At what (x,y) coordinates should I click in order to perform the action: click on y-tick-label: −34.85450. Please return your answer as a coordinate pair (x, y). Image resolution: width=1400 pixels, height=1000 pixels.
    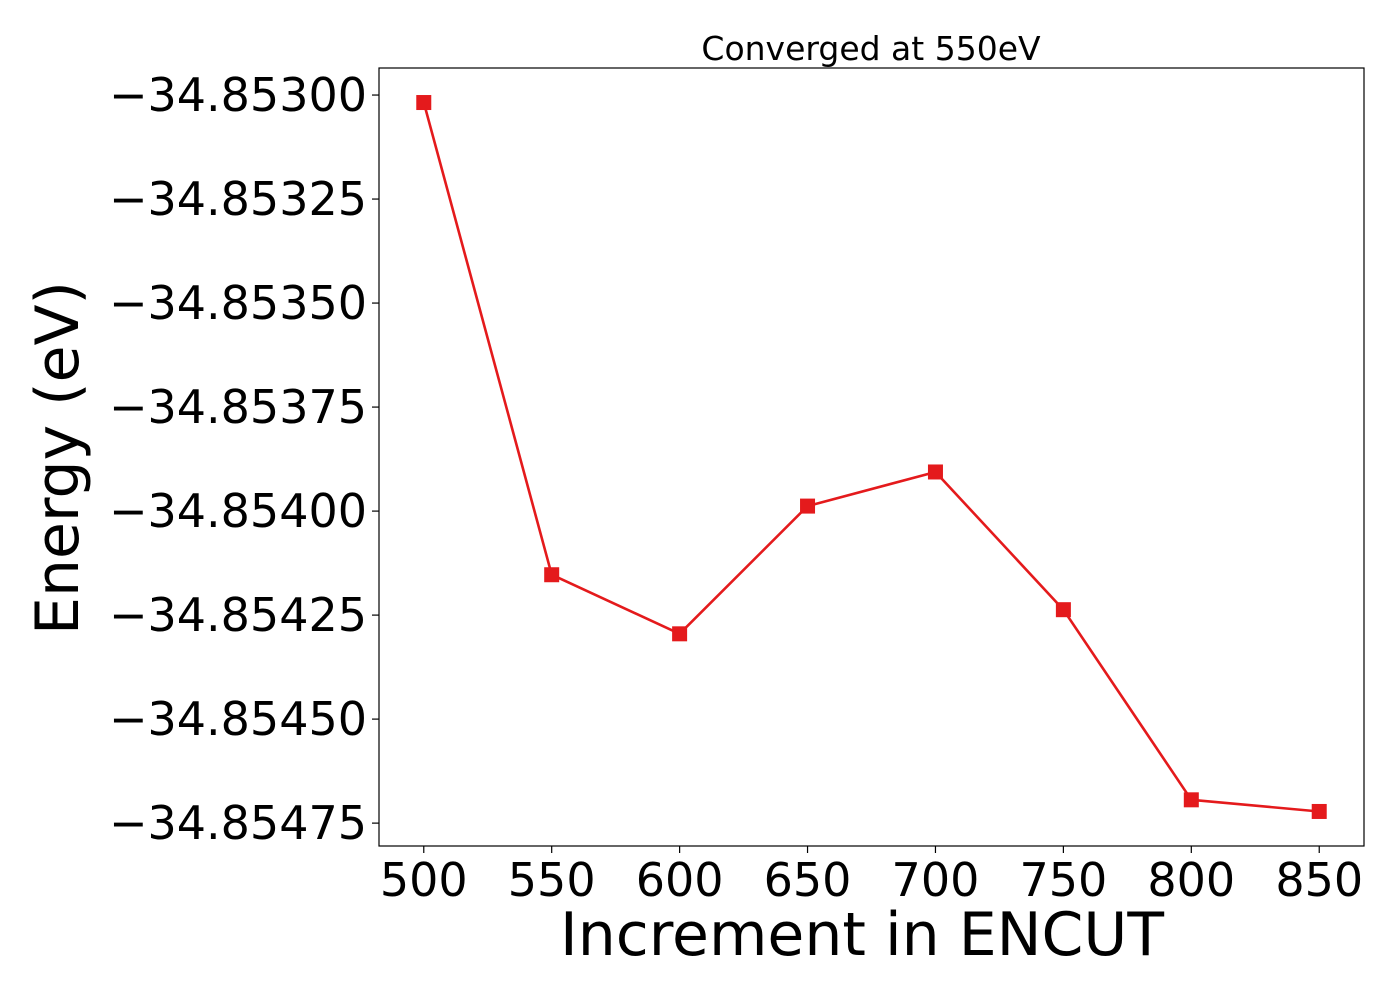
    Looking at the image, I should click on (238, 719).